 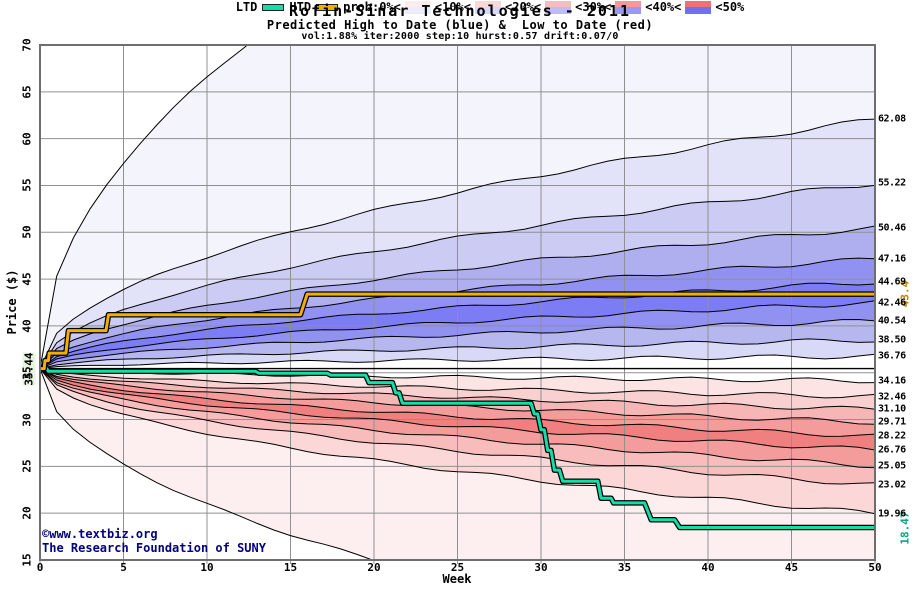 What do you see at coordinates (892, 436) in the screenshot?
I see `fan-endpoint-label: 28.22` at bounding box center [892, 436].